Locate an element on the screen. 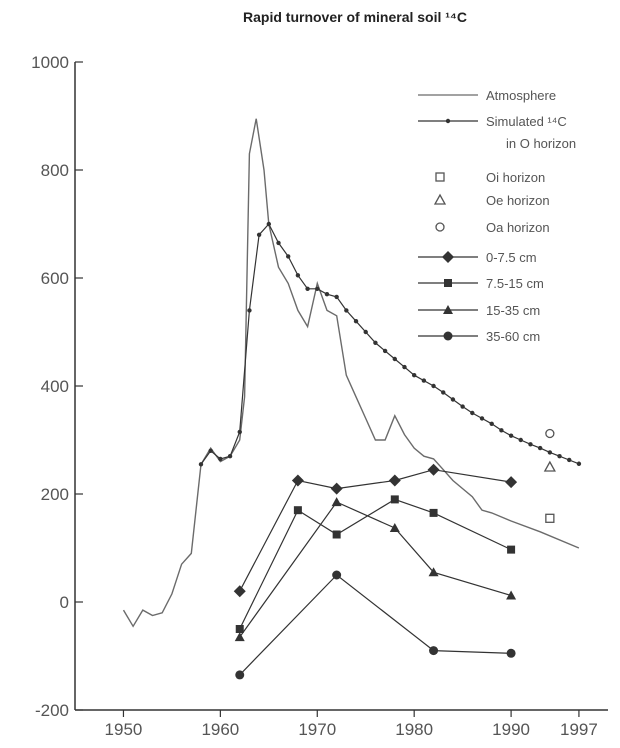 This screenshot has height=748, width=620. x-tick-label: 1970 is located at coordinates (317, 729).